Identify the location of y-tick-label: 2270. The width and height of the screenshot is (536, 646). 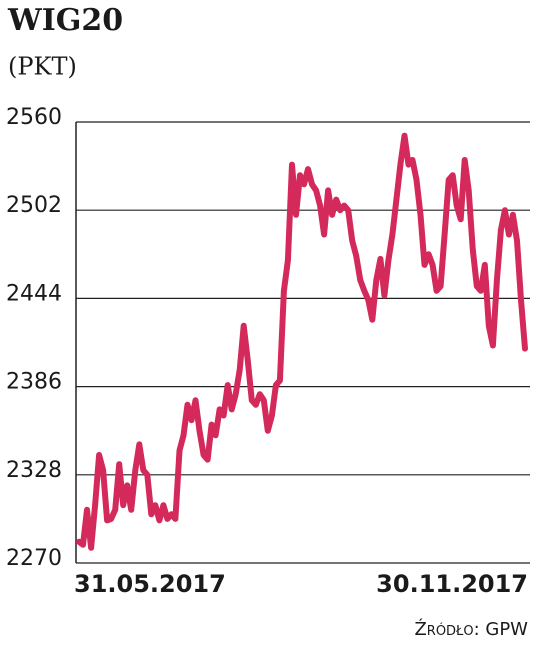
(34, 558).